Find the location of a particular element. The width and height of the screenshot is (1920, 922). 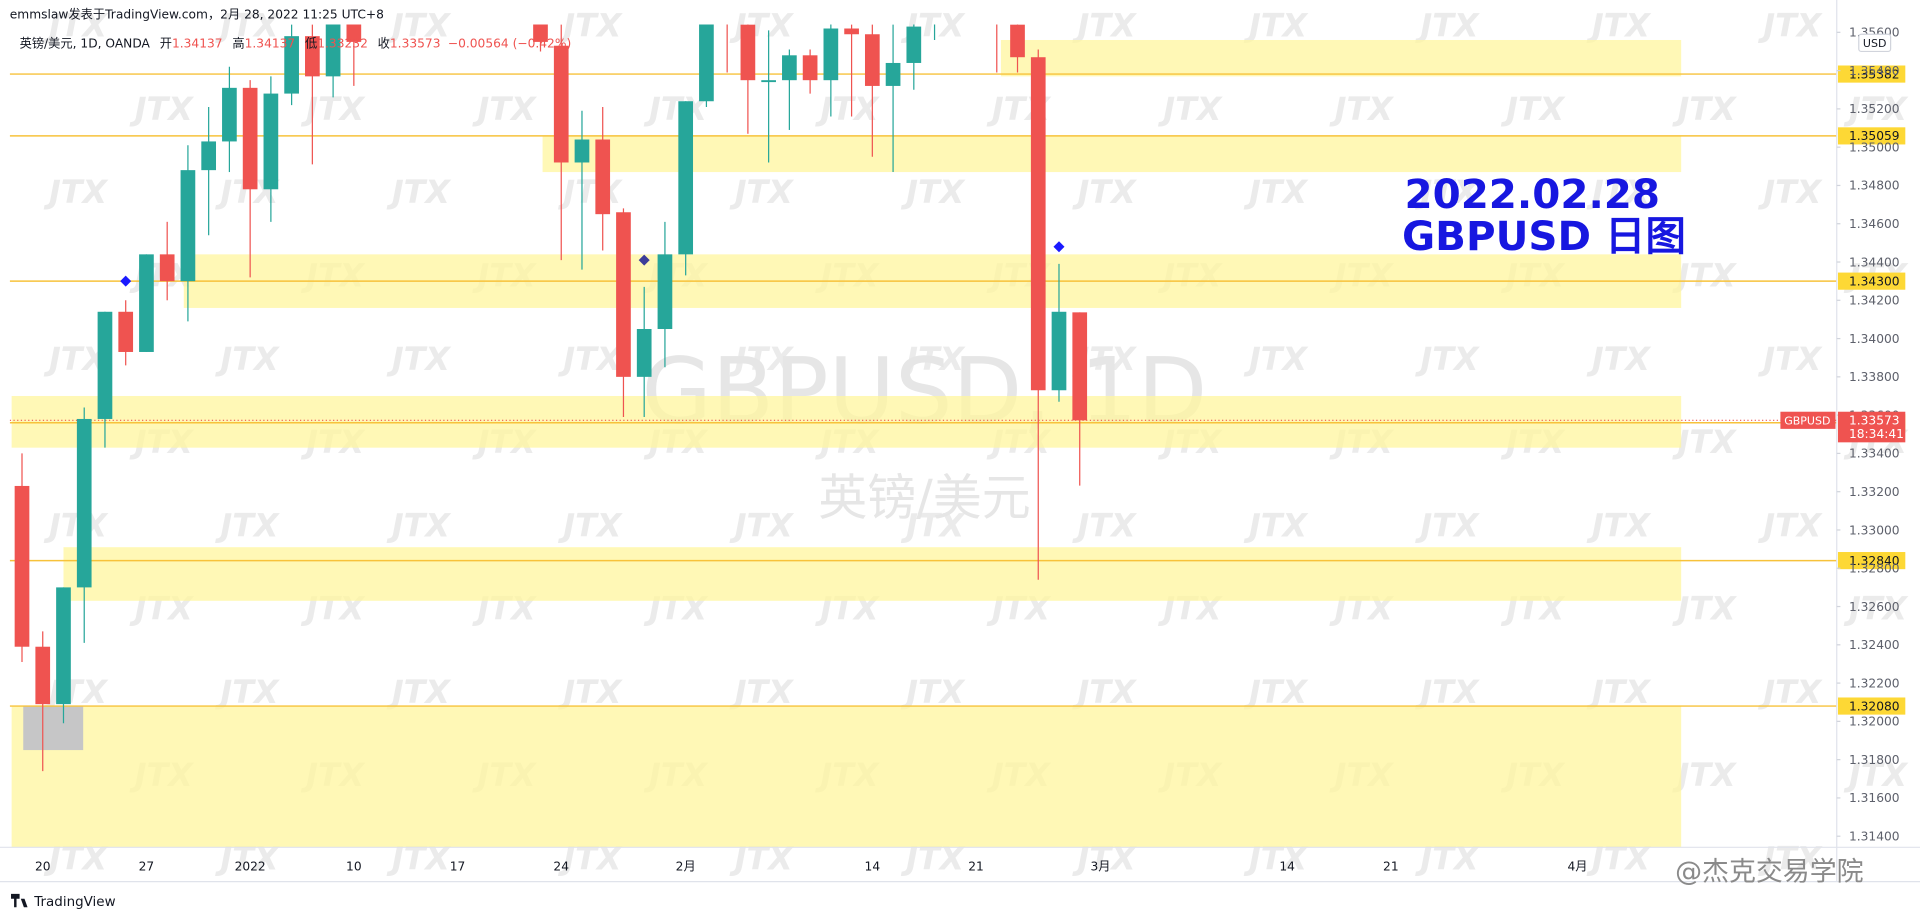

ohlc-value: 1.33232 is located at coordinates (342, 44).